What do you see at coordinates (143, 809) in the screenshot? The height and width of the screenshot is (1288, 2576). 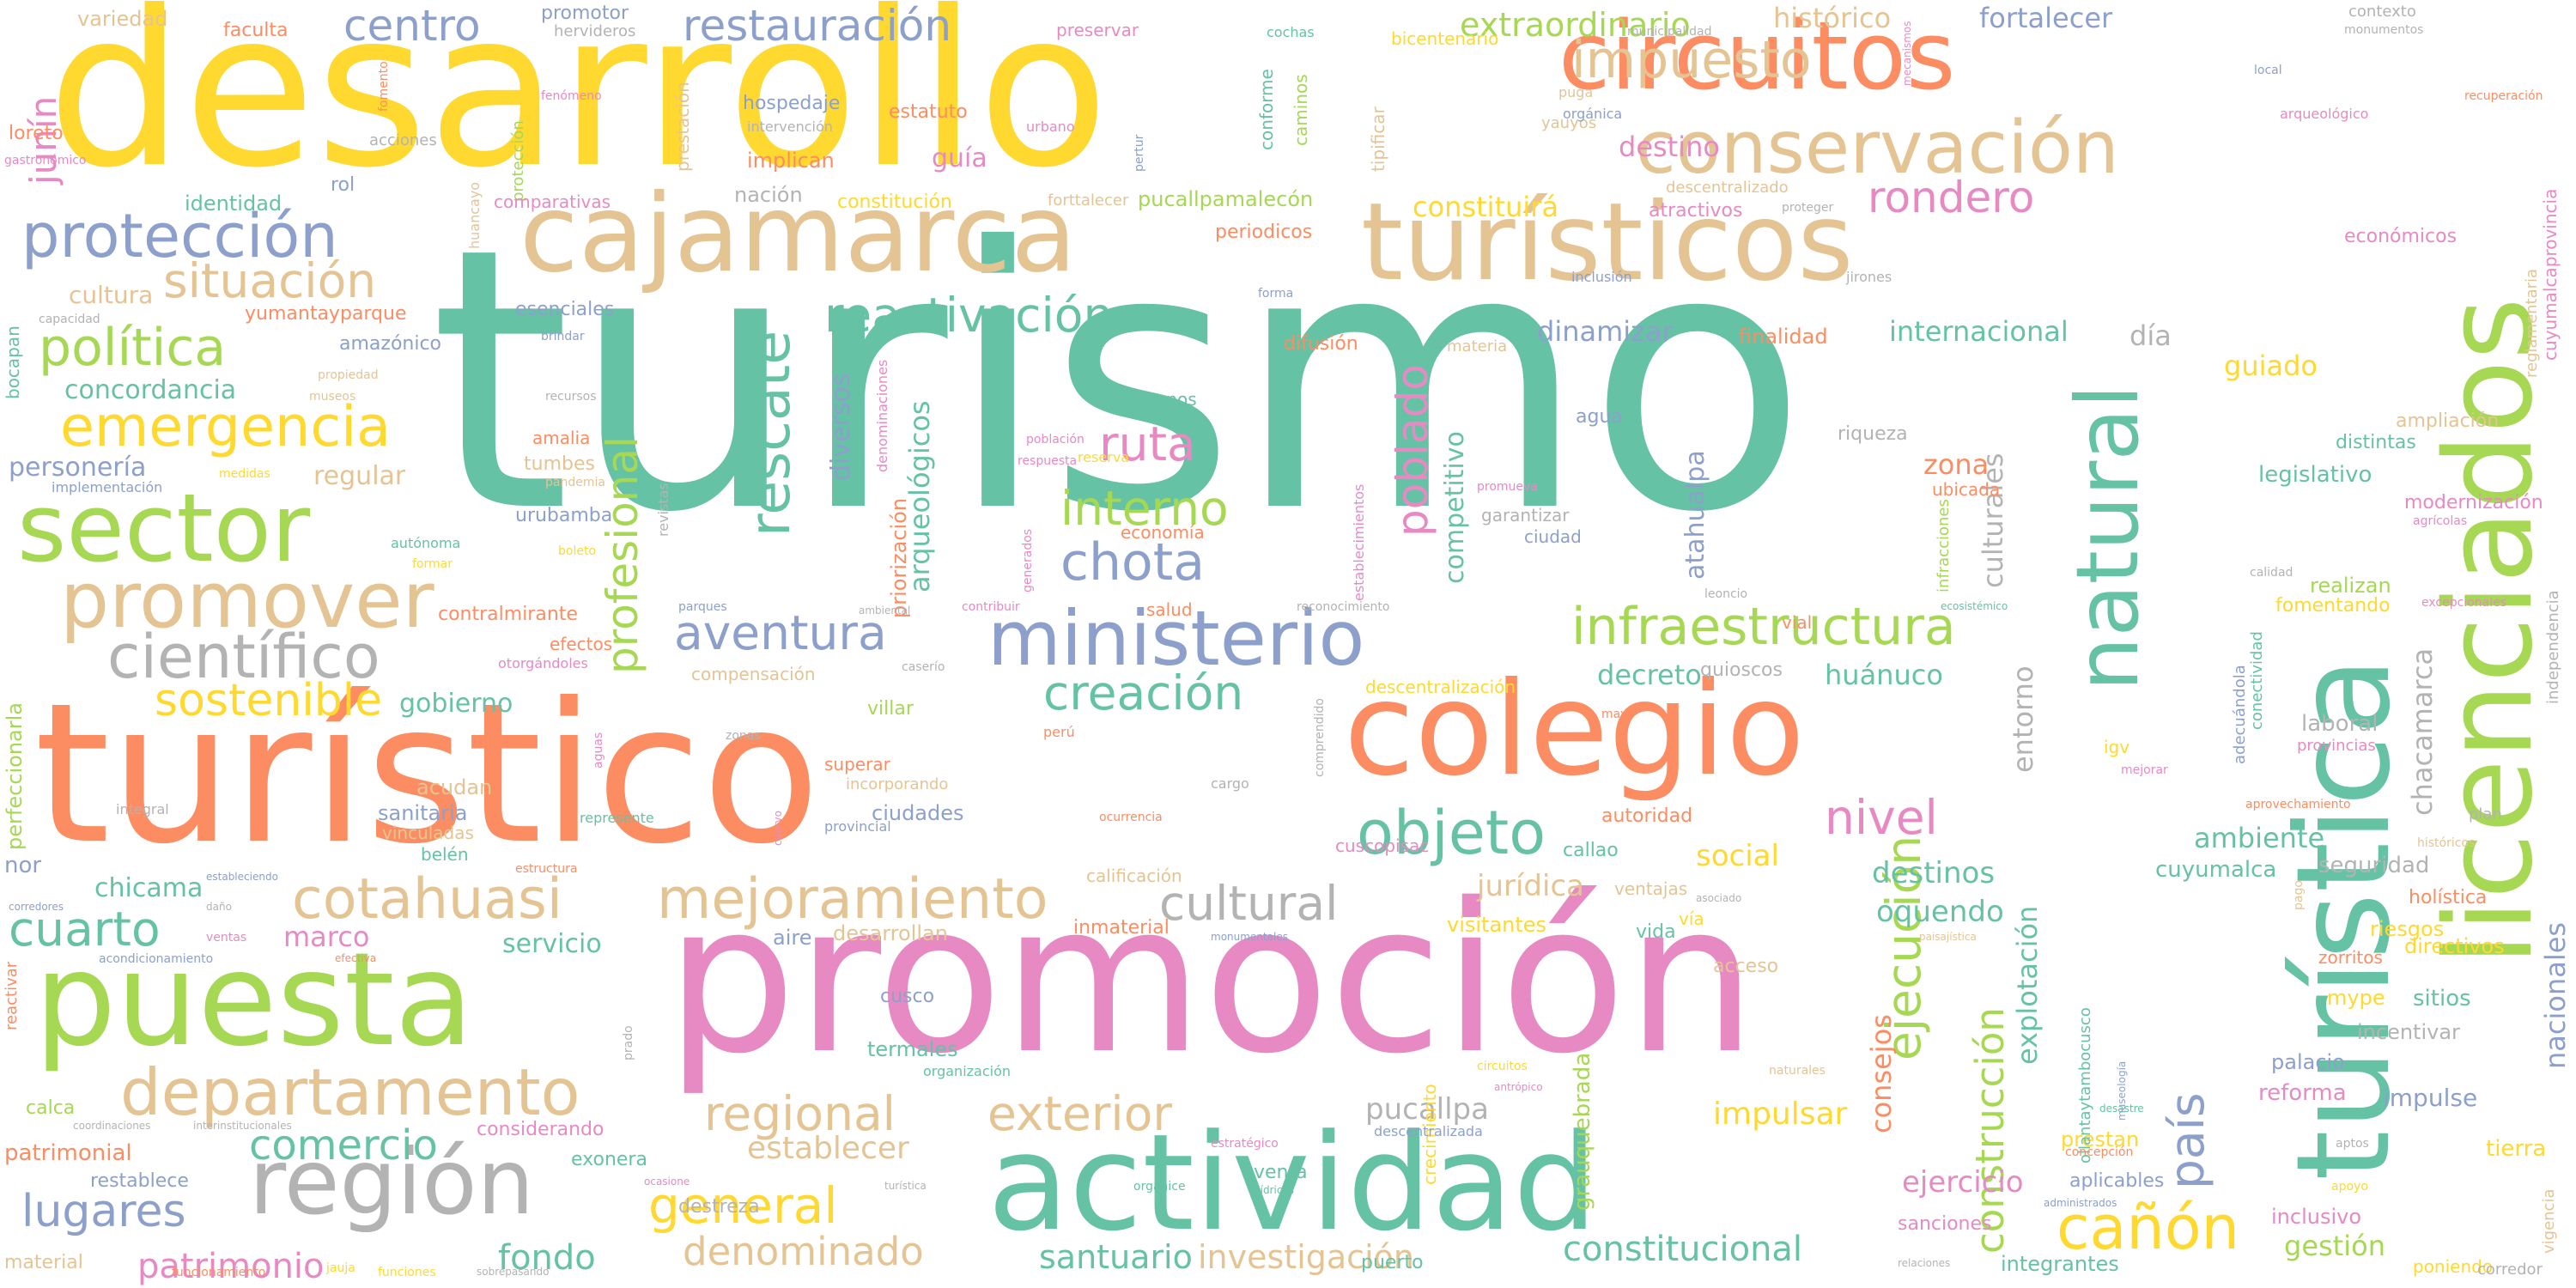 I see `word-integral: integral` at bounding box center [143, 809].